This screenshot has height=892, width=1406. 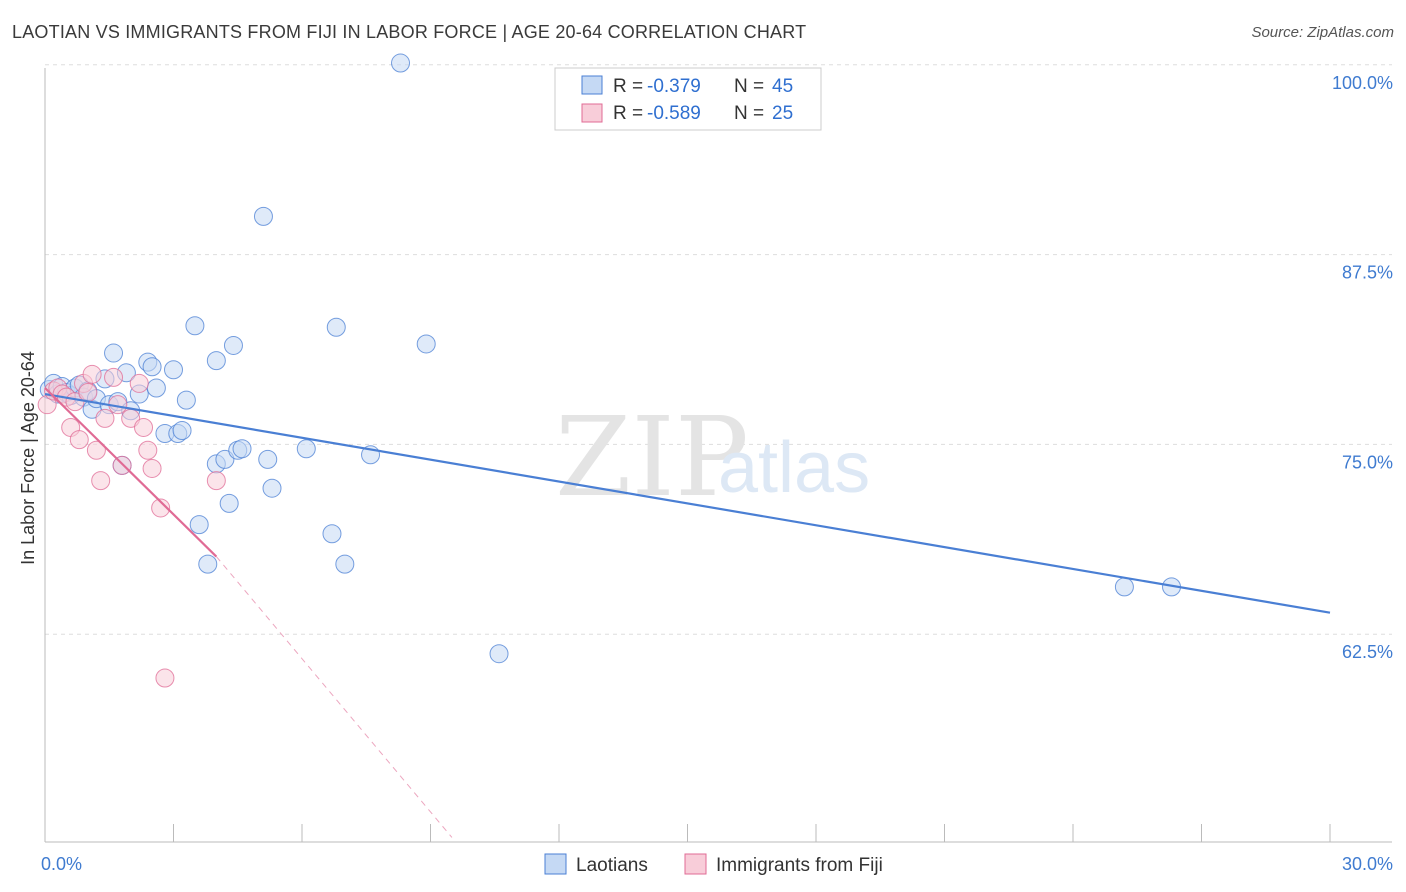 I want to click on stats-legend: R = -0.379 N = 45 R = -0.589 N = 25, so click(x=688, y=99).